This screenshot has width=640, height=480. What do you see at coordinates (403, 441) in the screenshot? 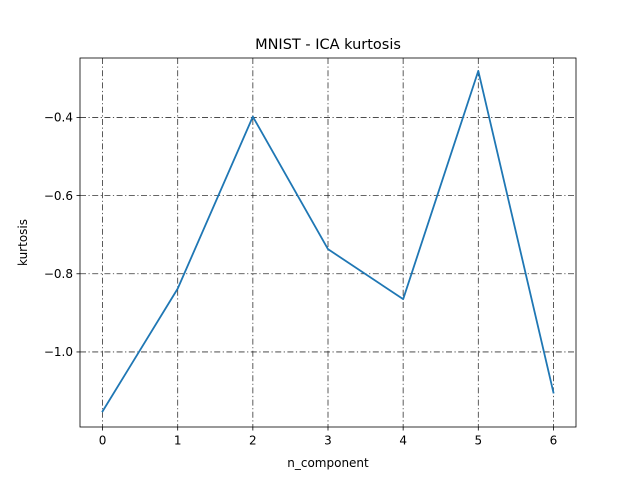
I see `x-tick-label: 4` at bounding box center [403, 441].